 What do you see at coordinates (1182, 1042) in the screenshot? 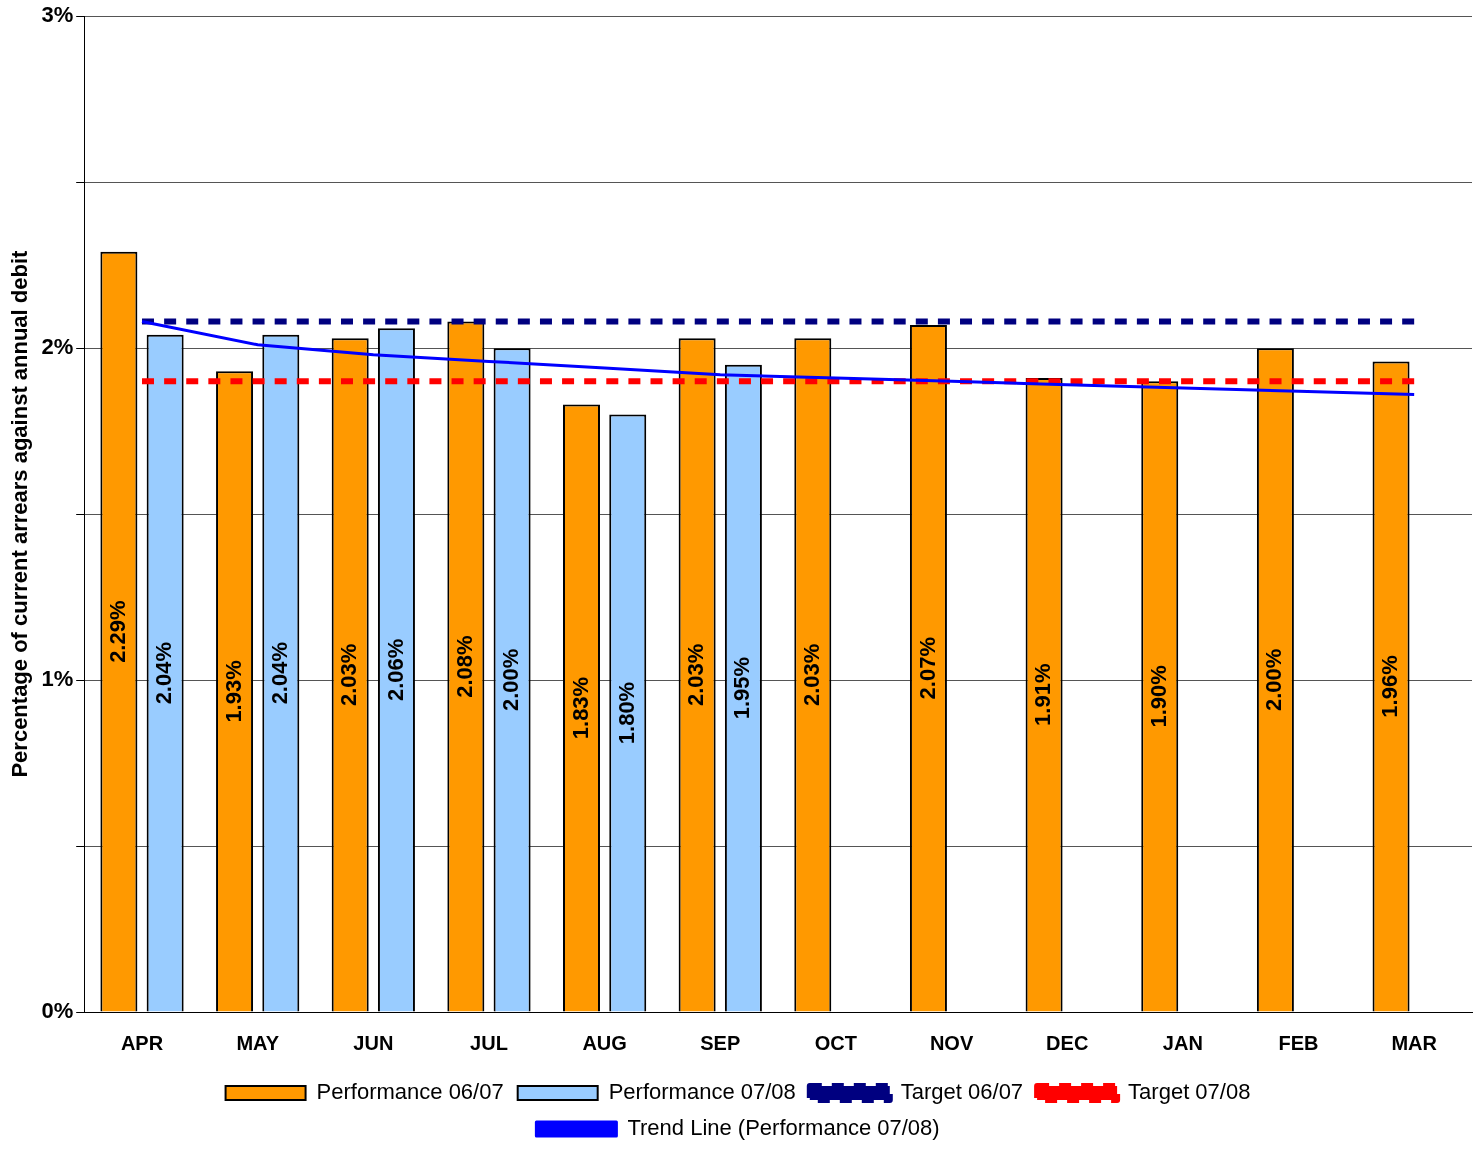
I see `x-tick-label: JAN` at bounding box center [1182, 1042].